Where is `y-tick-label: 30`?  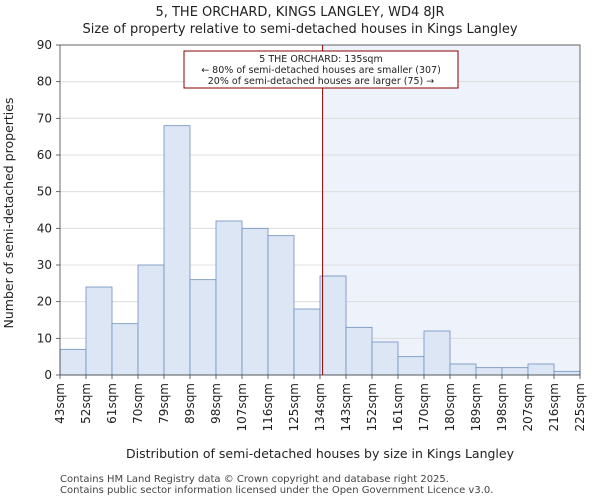
y-tick-label: 30 is located at coordinates (44, 265).